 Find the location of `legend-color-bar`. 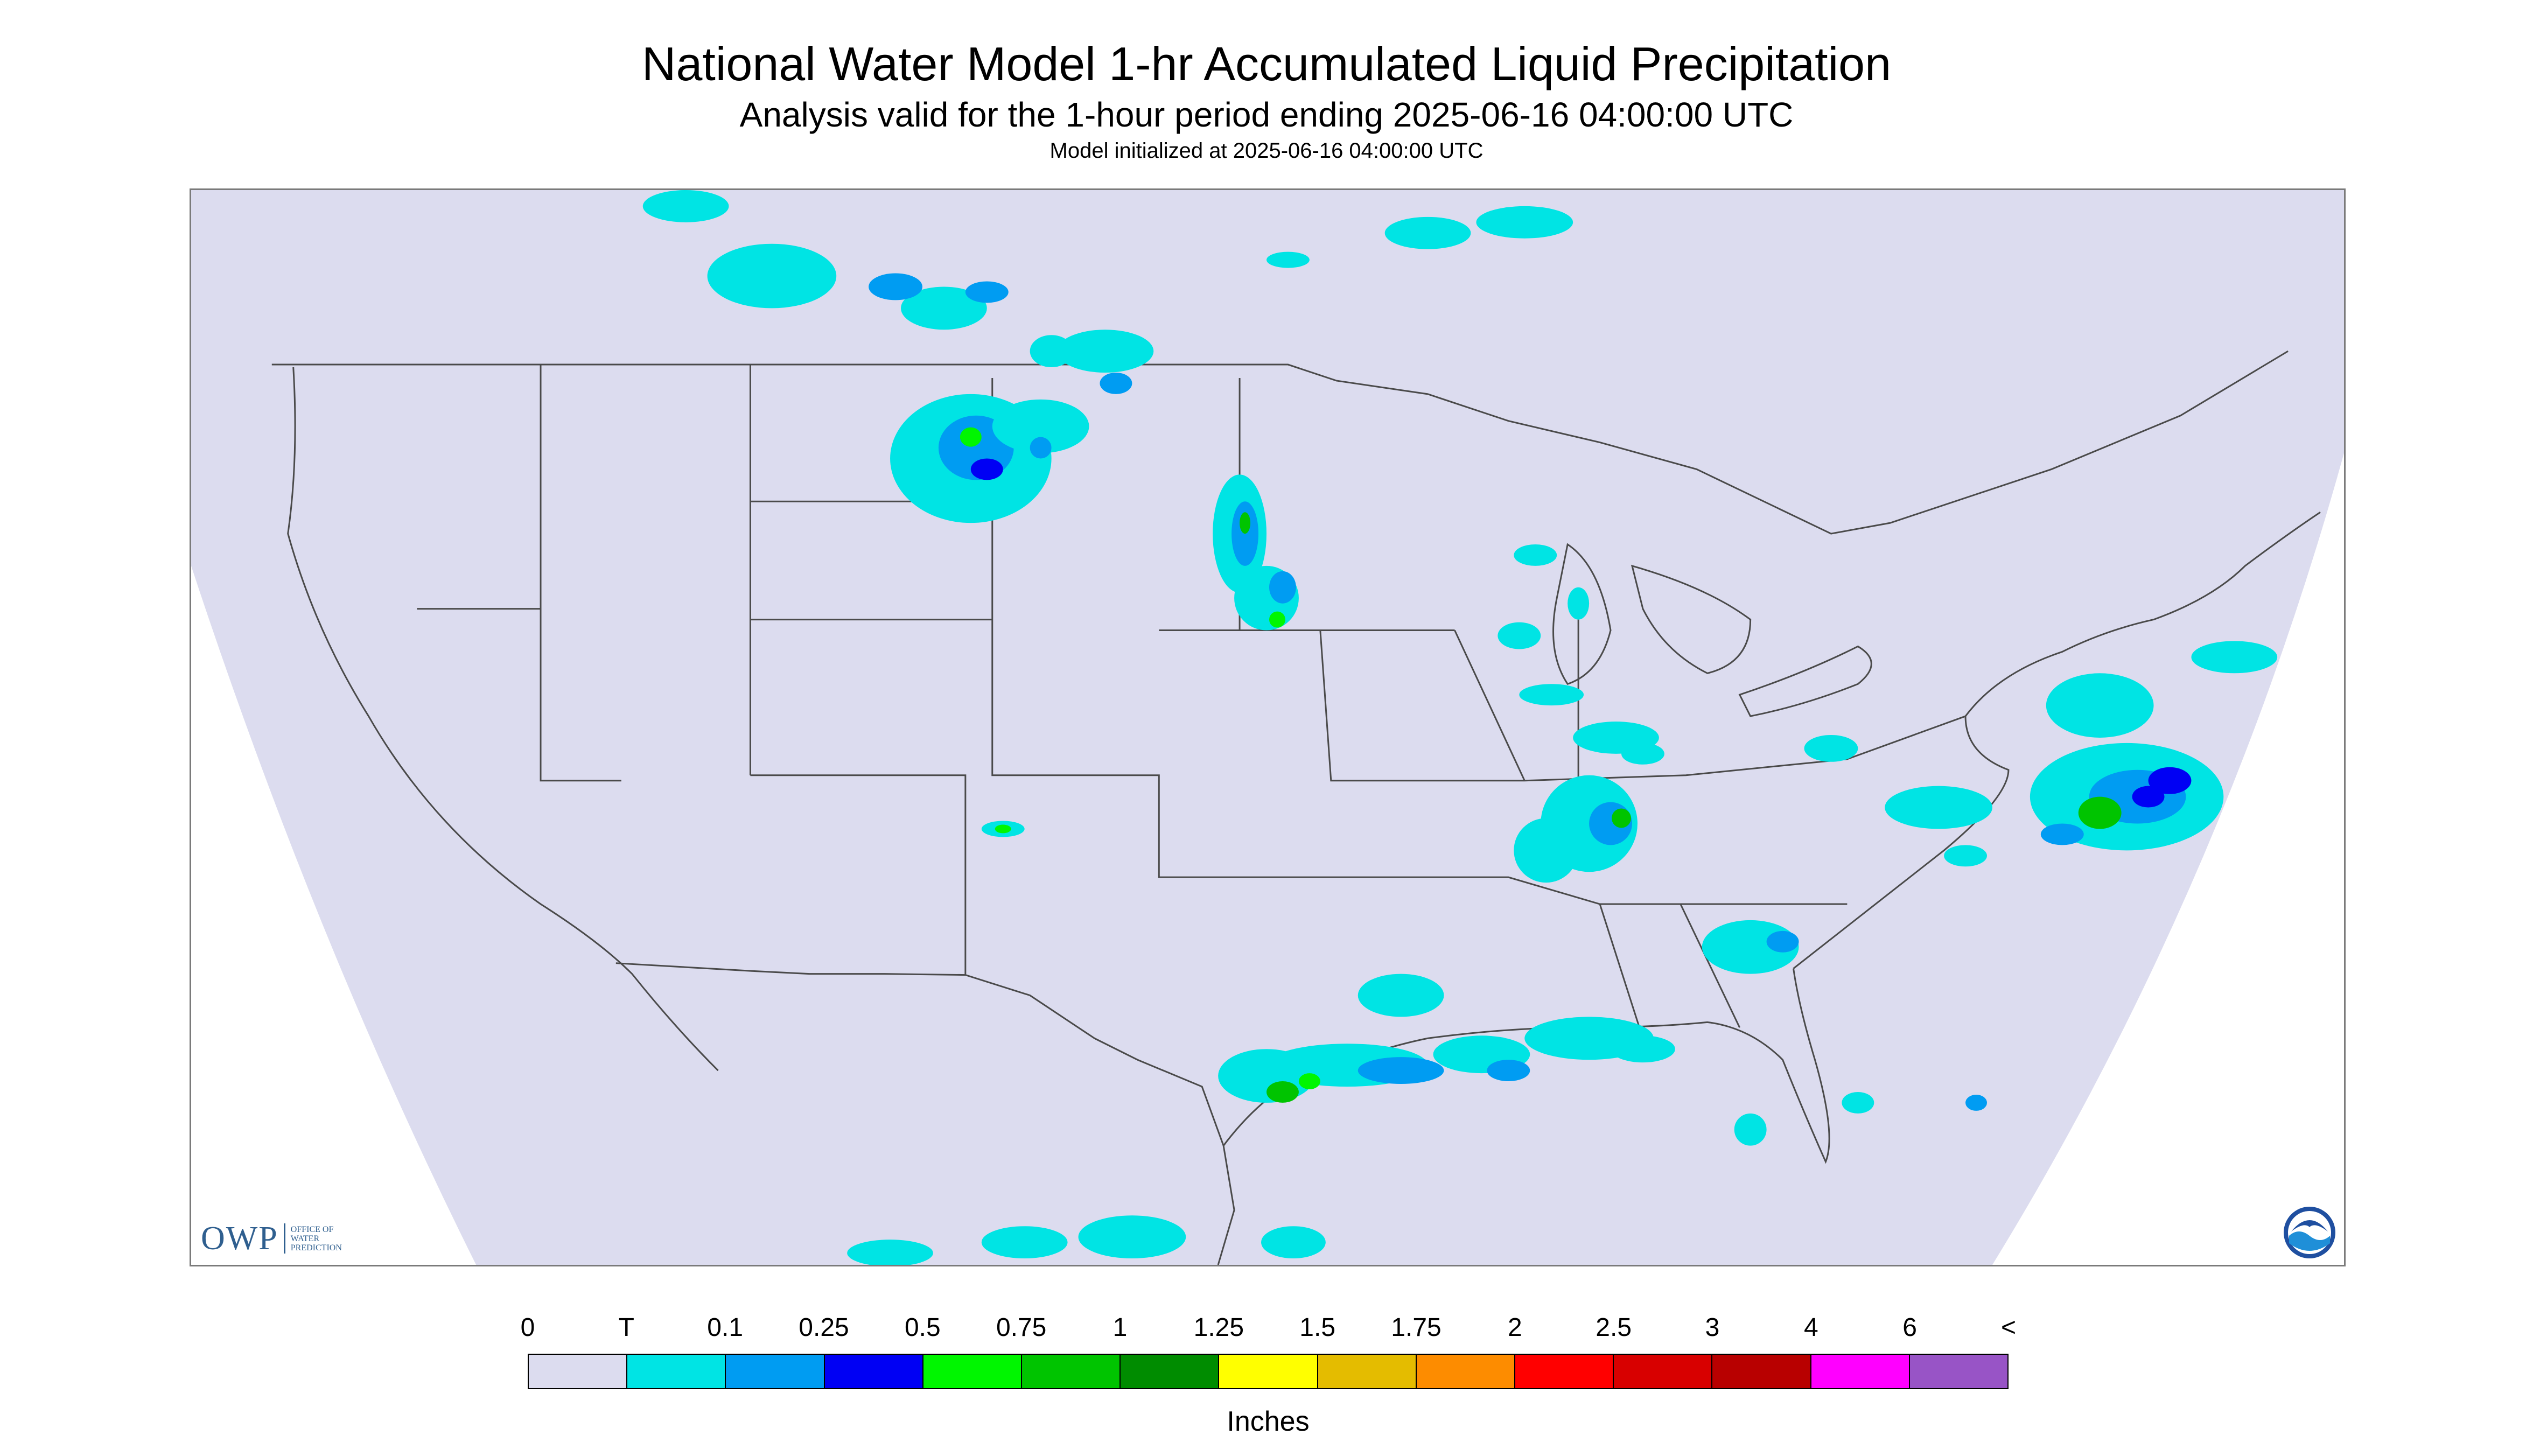

legend-color-bar is located at coordinates (1268, 1371).